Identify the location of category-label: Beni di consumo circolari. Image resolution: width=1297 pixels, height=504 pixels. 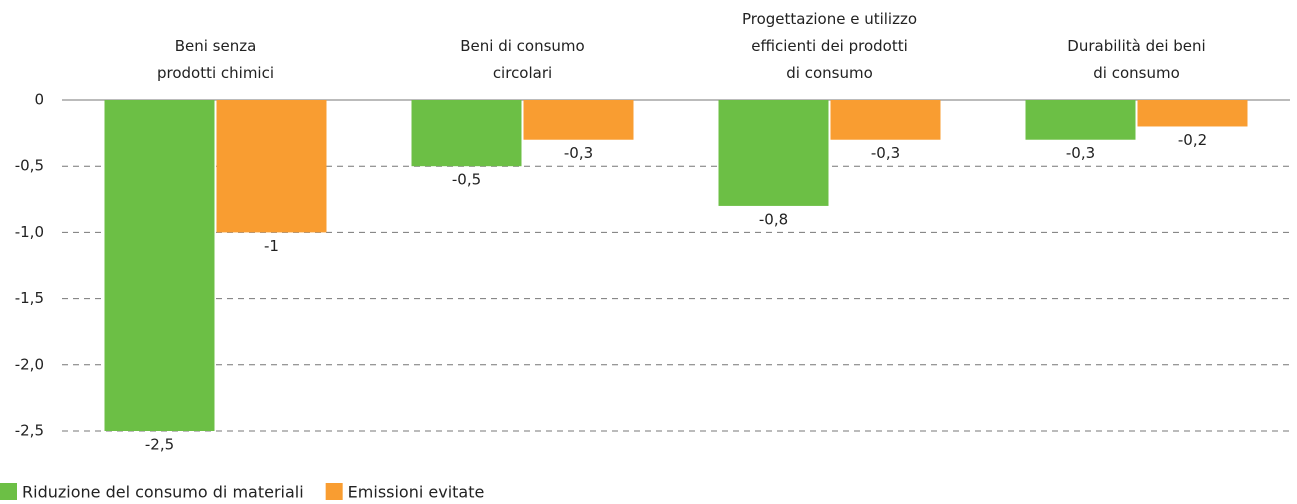
(522, 59).